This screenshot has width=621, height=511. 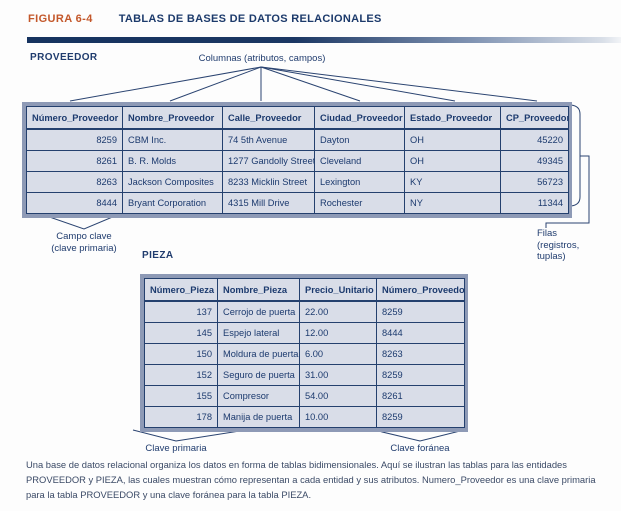 What do you see at coordinates (181, 311) in the screenshot?
I see `table-cell: 137` at bounding box center [181, 311].